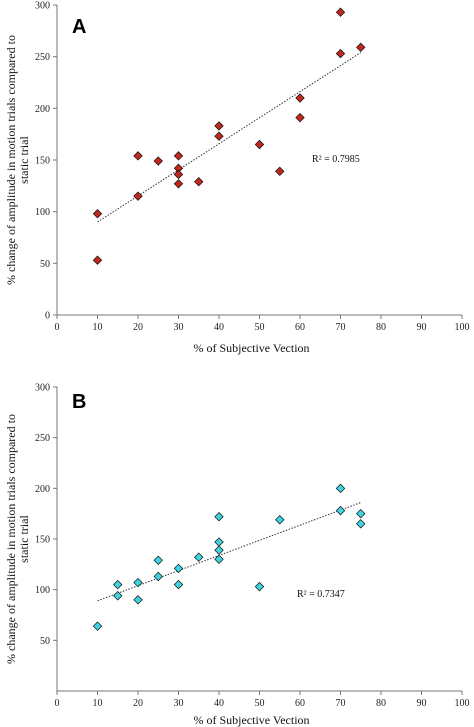 The height and width of the screenshot is (727, 474). I want to click on panel-label: B, so click(79, 402).